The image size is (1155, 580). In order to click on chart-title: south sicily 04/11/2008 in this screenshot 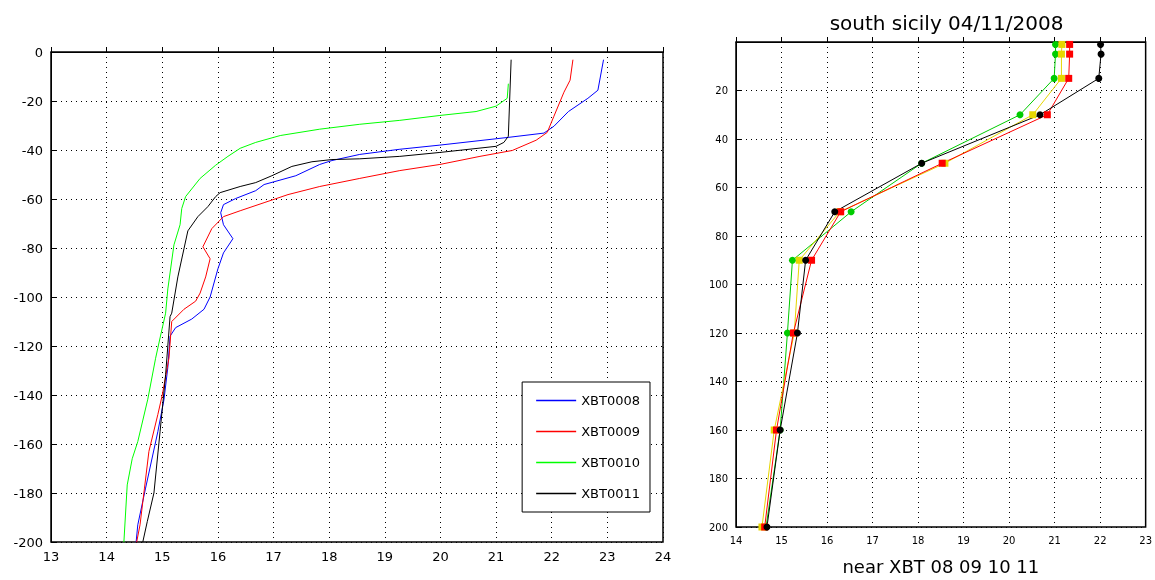, I will do `click(946, 23)`.